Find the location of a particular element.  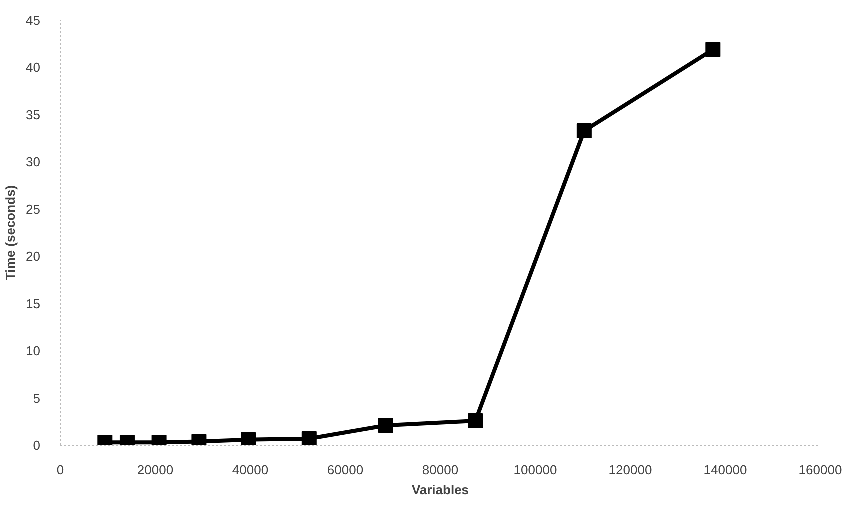

x-tick-label: 20000 is located at coordinates (155, 470).